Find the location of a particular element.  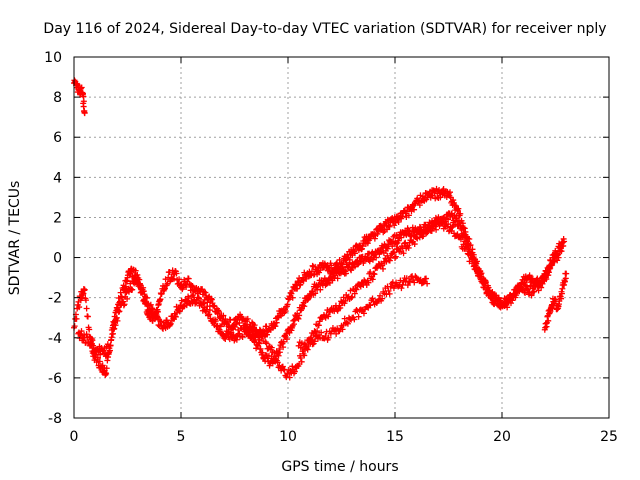

x-tick-label: 15 is located at coordinates (395, 437).